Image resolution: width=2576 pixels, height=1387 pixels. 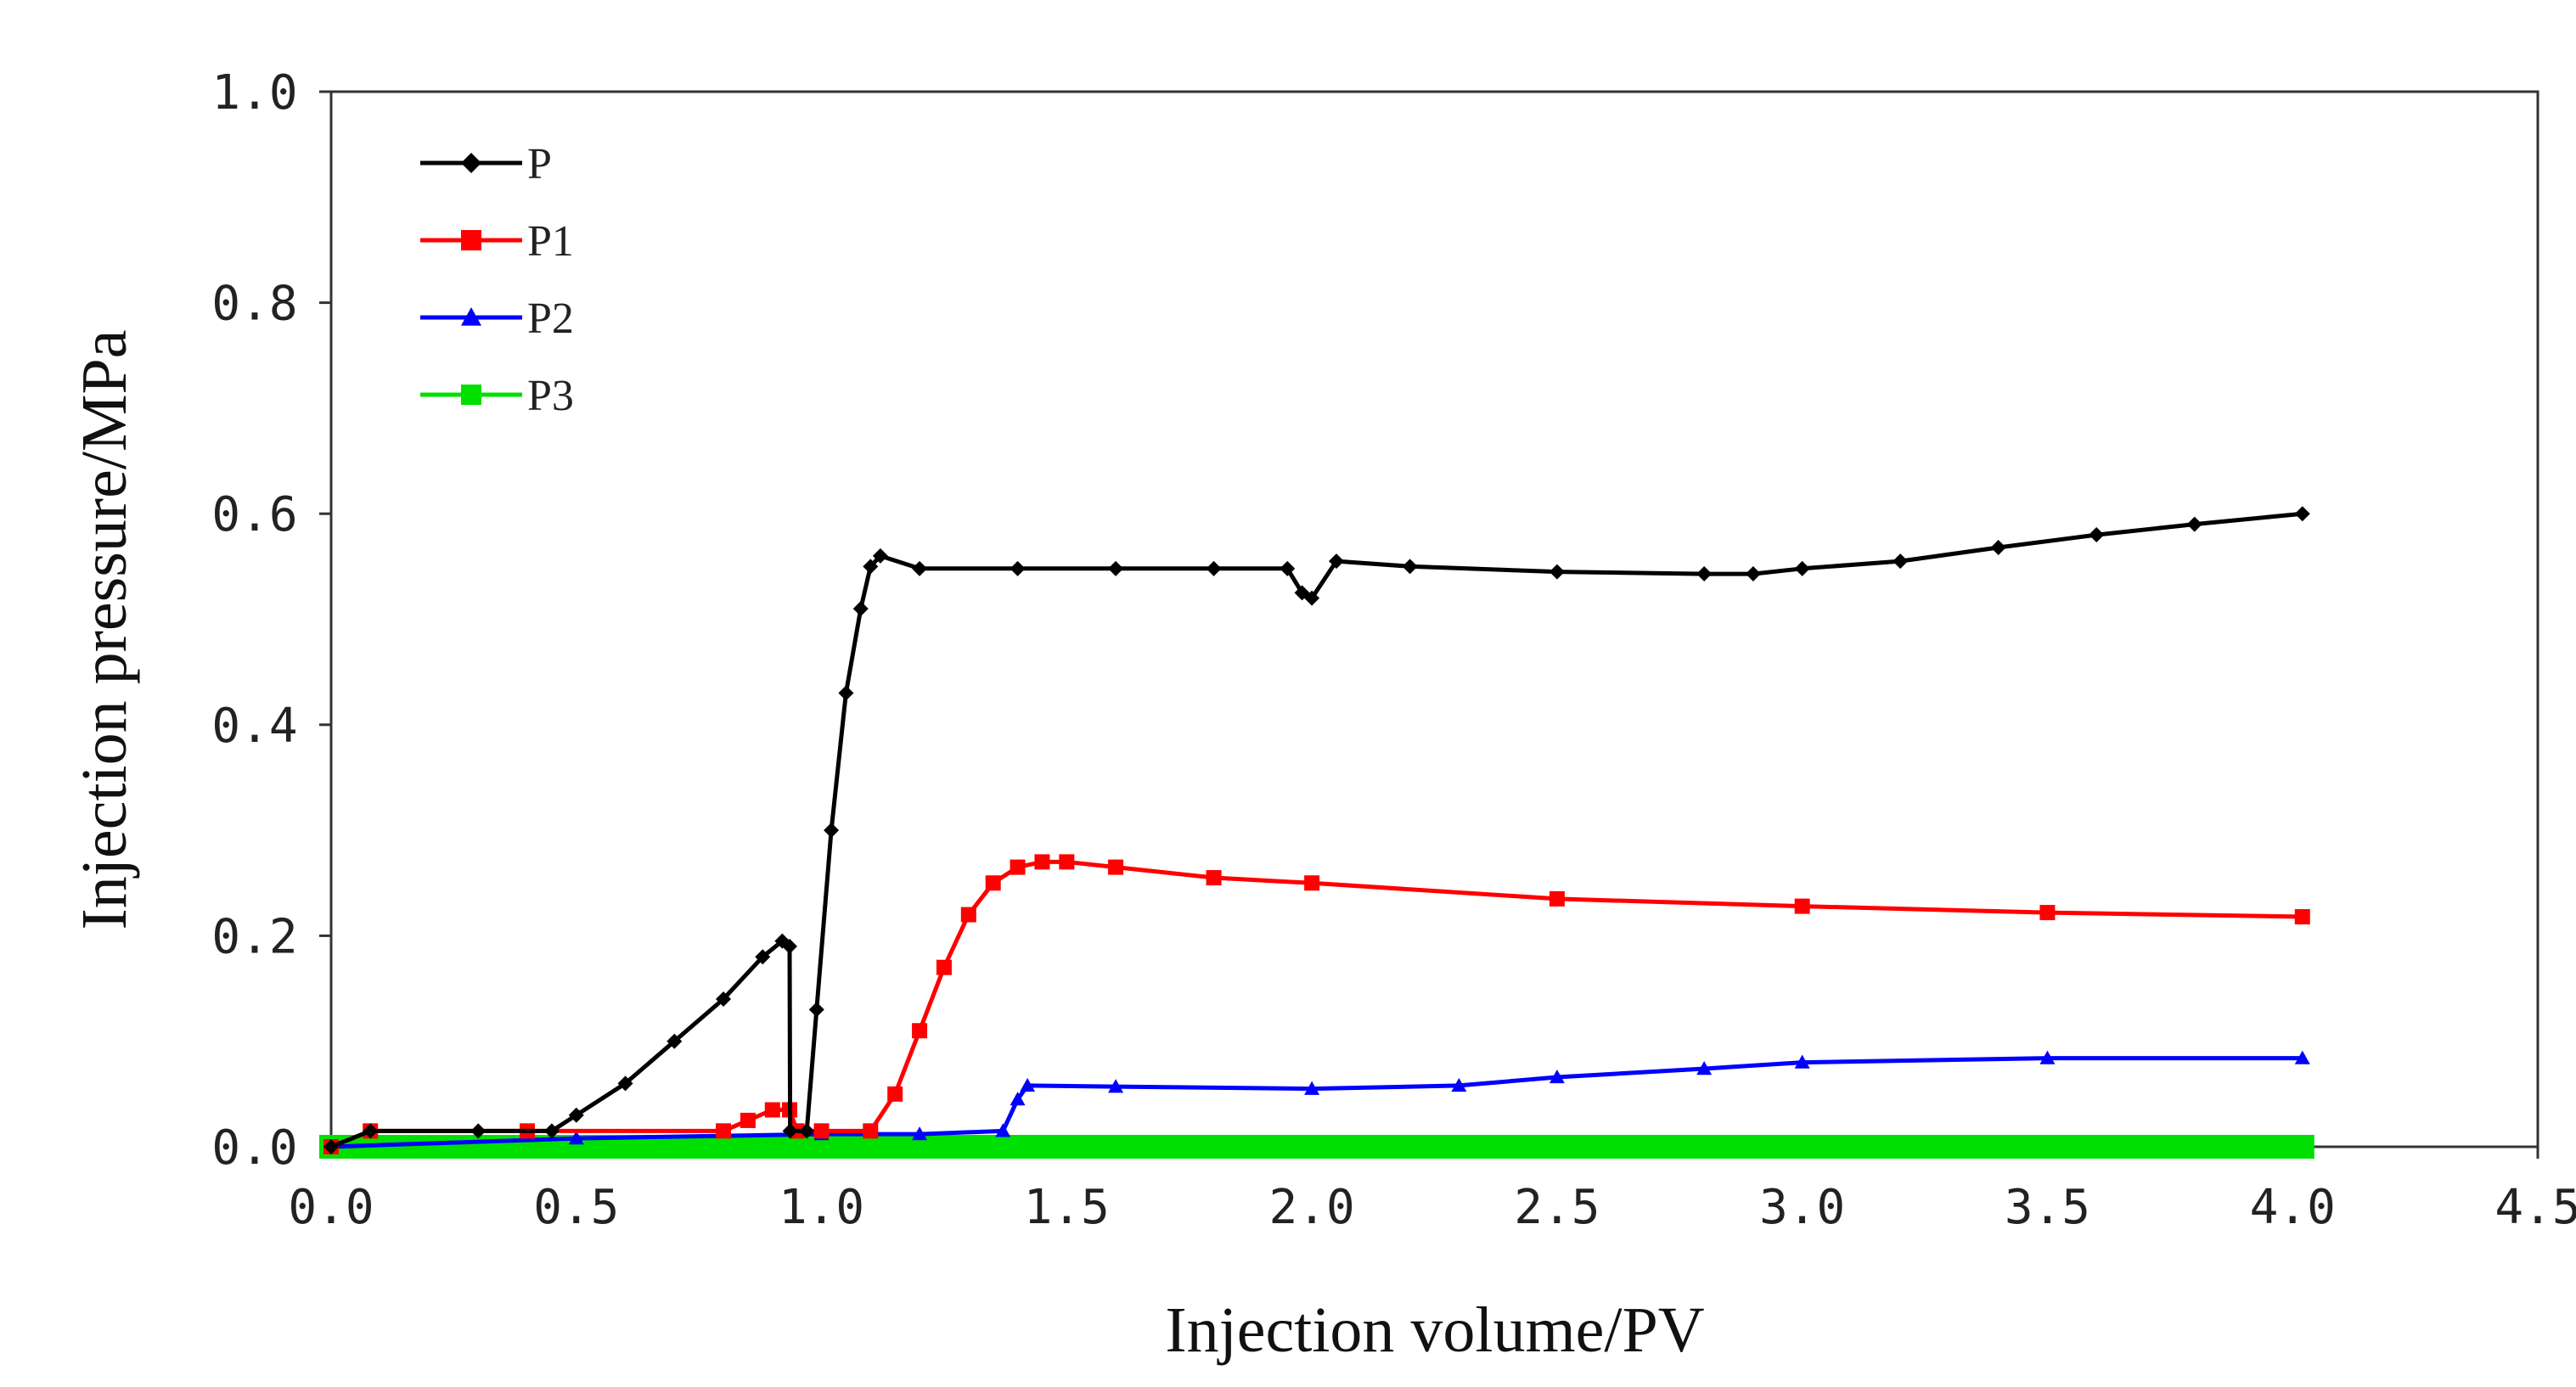 I want to click on x-tick-label: 0.5, so click(x=576, y=1207).